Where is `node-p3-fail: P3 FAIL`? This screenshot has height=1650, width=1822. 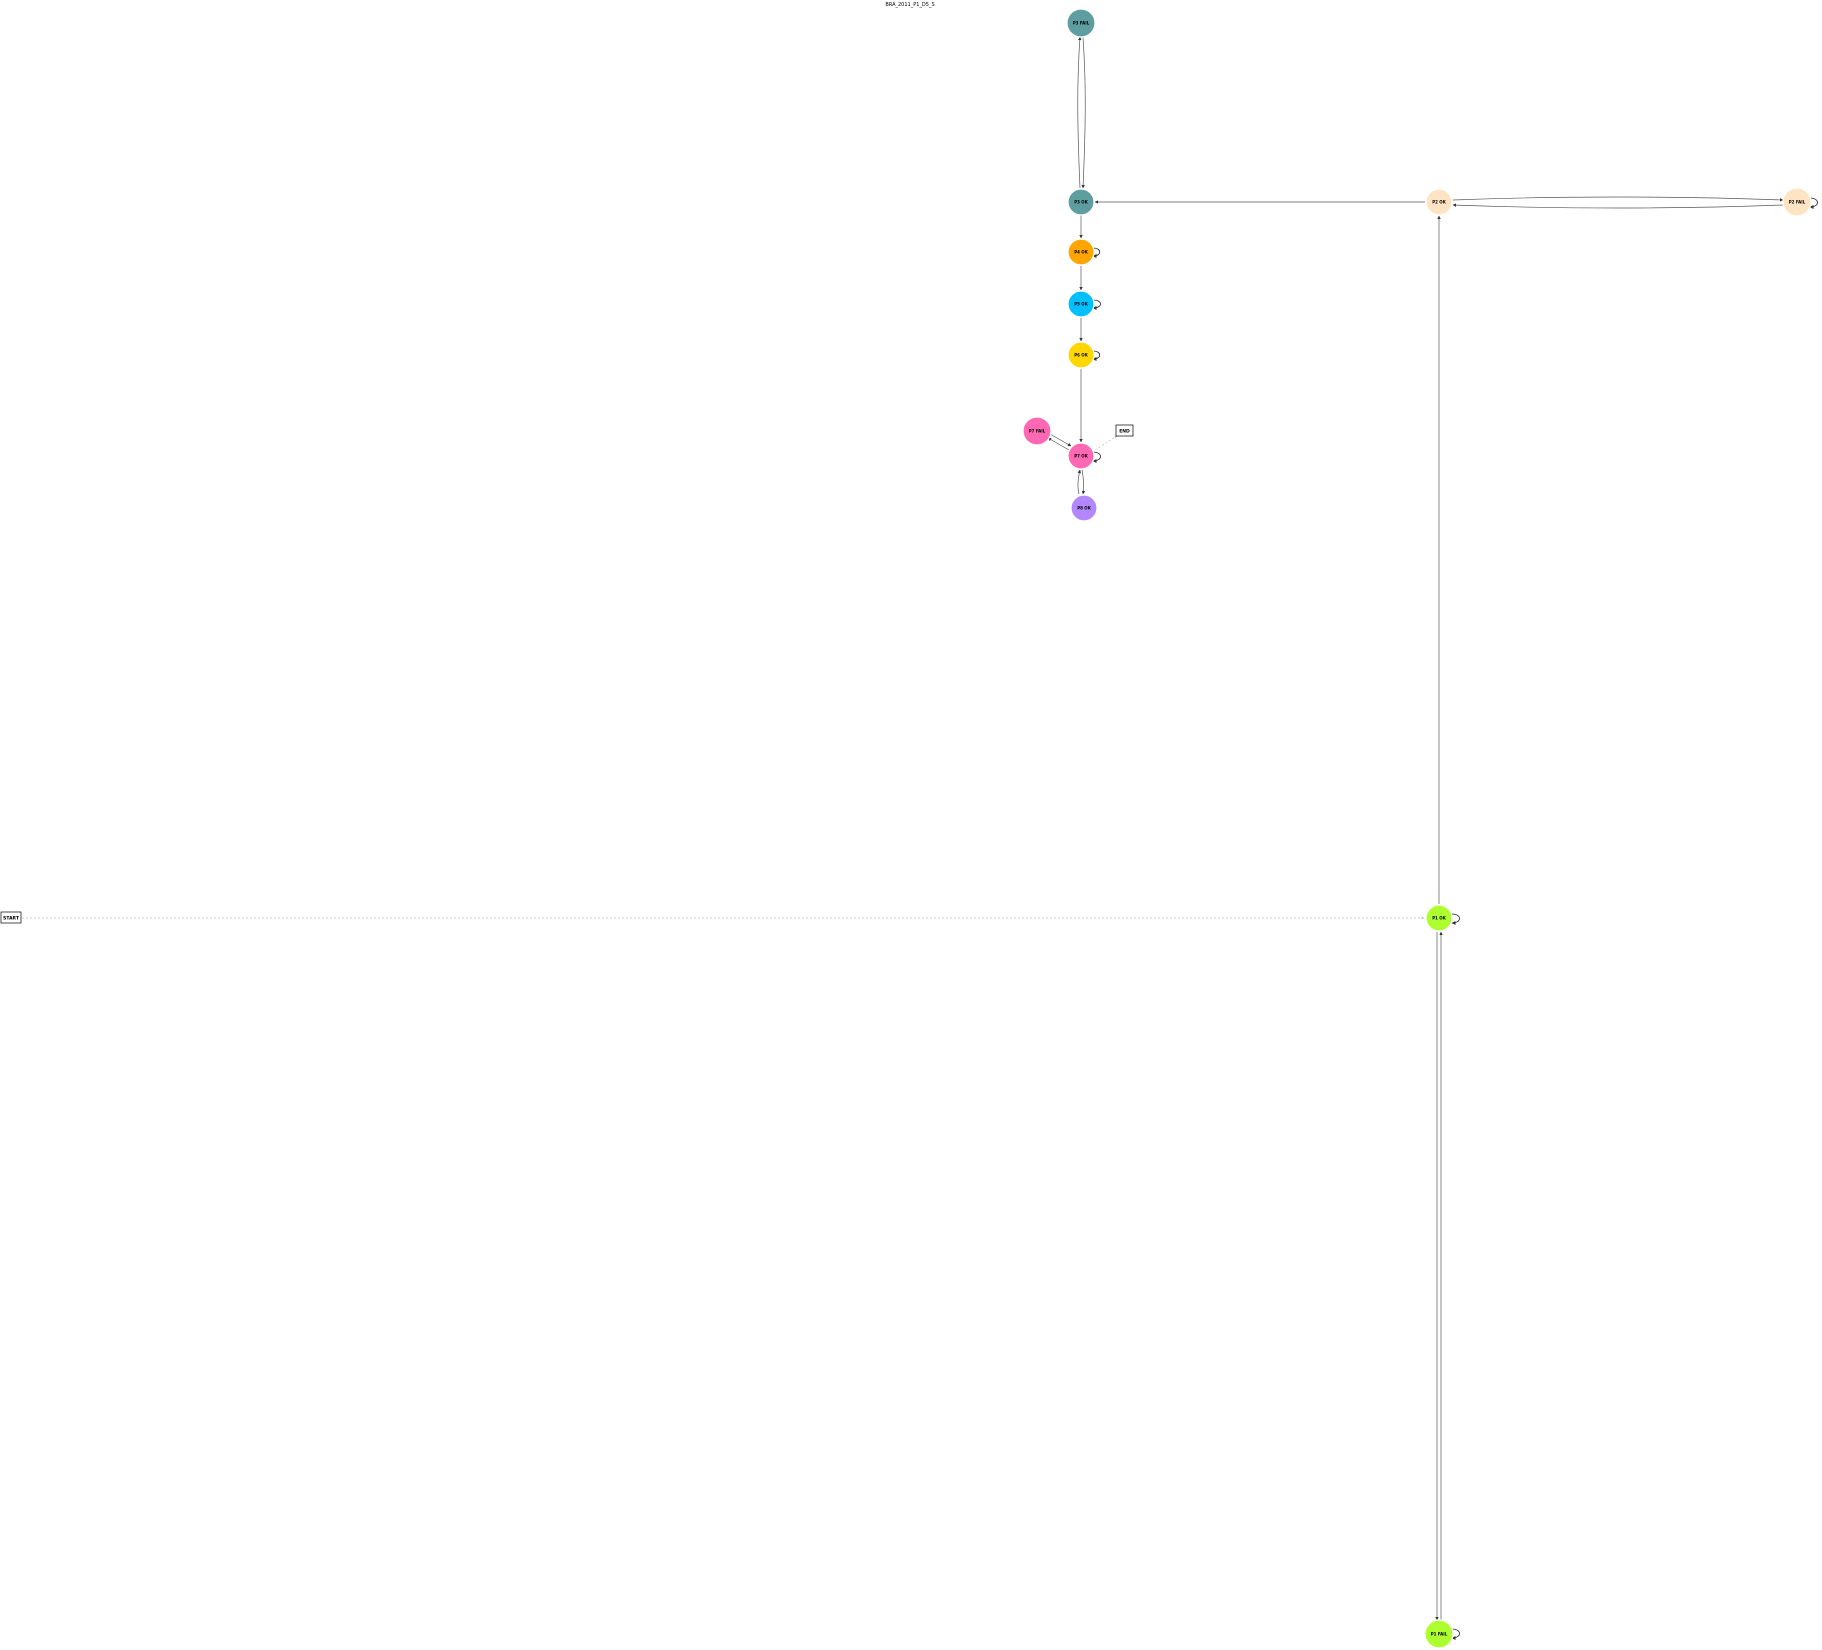 node-p3-fail: P3 FAIL is located at coordinates (1081, 23).